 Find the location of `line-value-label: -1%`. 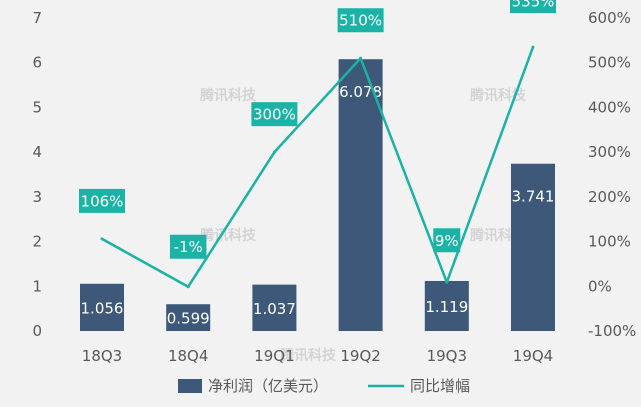

line-value-label: -1% is located at coordinates (188, 247).